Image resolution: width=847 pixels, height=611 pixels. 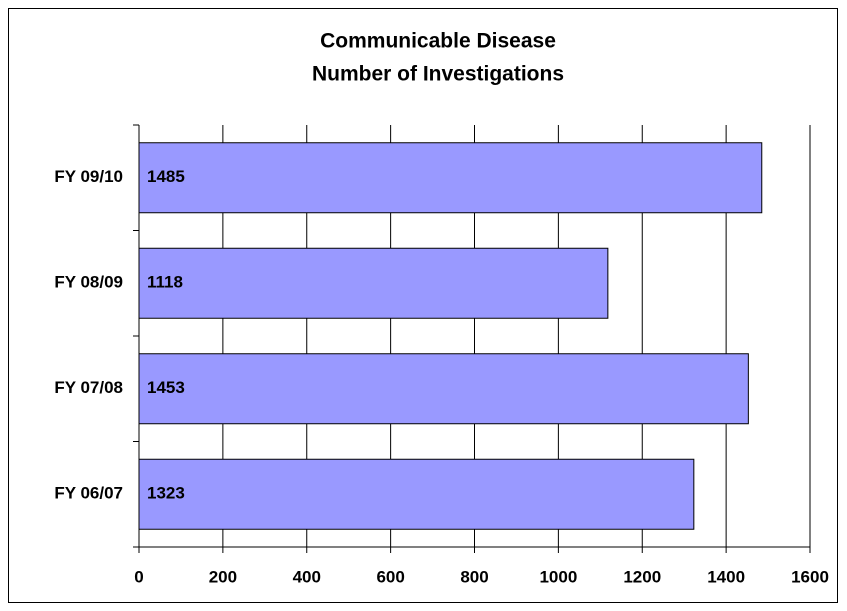 I want to click on y-tick-label: FY 07/08, so click(x=88, y=387).